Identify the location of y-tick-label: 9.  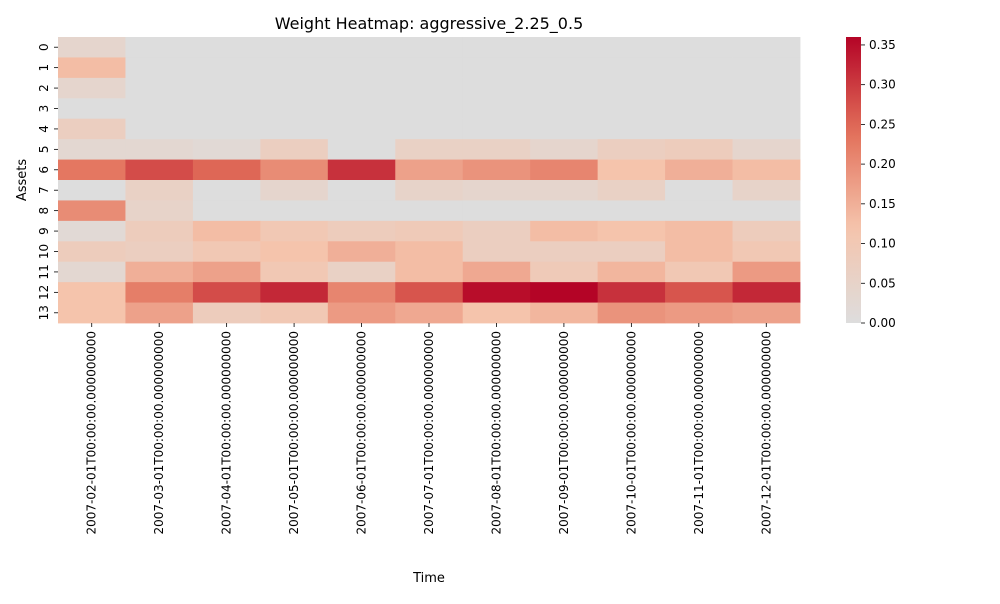
(44, 231).